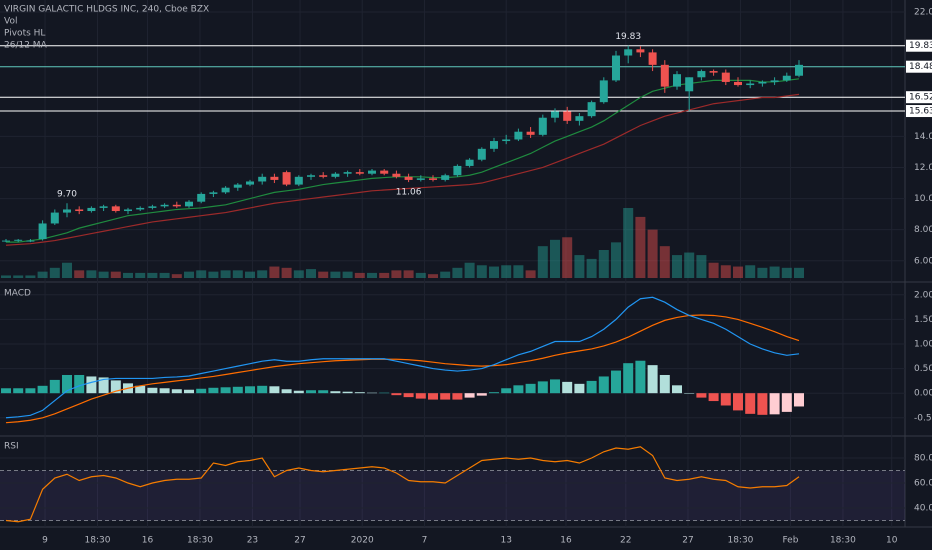 This screenshot has width=932, height=550. I want to click on x-tick-label: 9, so click(45, 541).